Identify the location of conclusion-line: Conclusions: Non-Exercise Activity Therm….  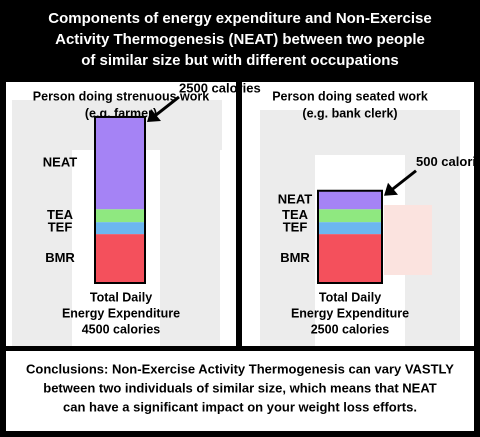
(240, 368).